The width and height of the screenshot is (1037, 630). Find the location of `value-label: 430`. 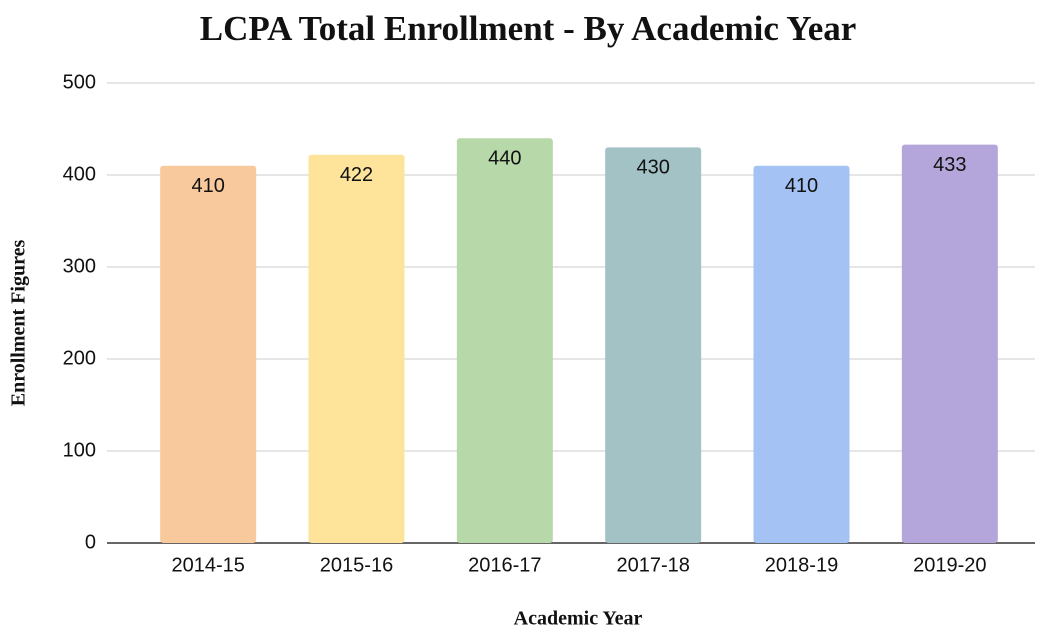

value-label: 430 is located at coordinates (652, 168).